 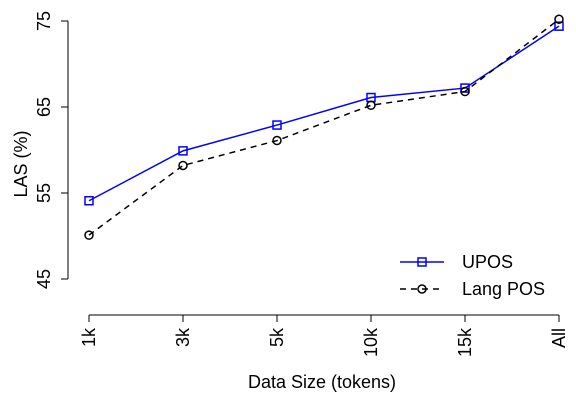 I want to click on y-tick-label: 55, so click(x=44, y=193).